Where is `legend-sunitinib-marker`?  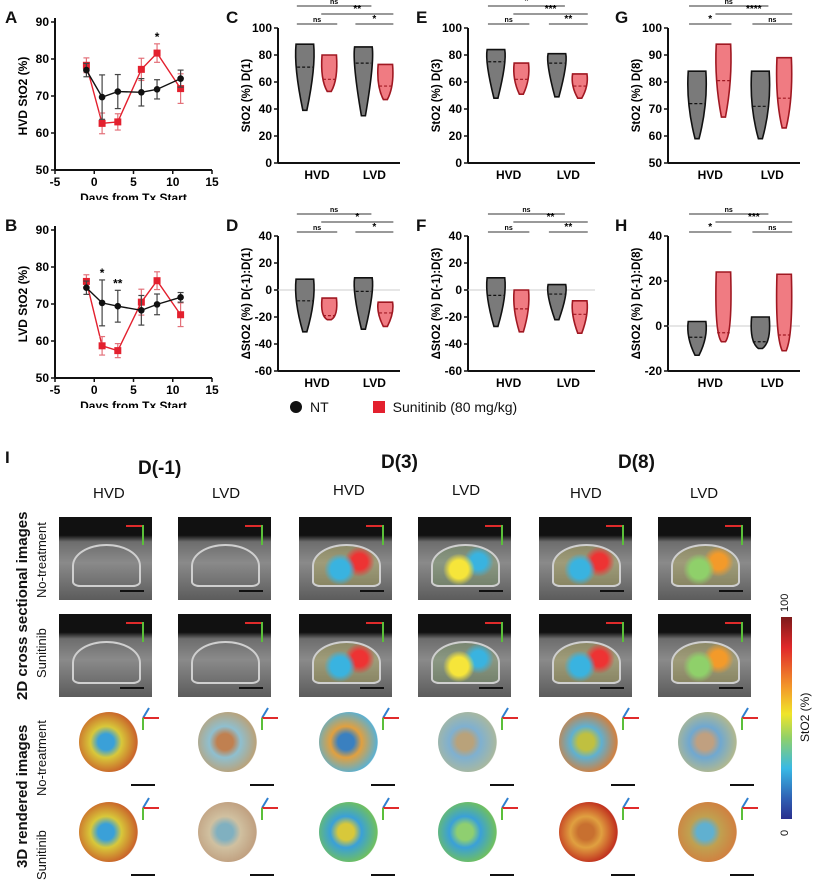 legend-sunitinib-marker is located at coordinates (378, 407).